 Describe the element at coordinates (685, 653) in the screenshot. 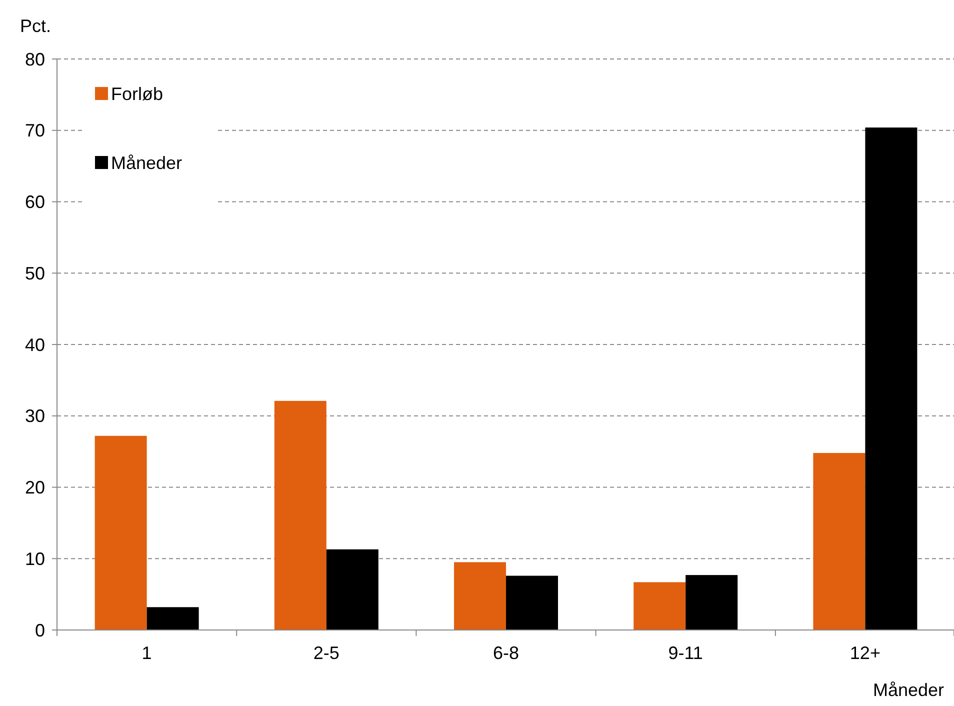

I see `x-tick-label: 9-11` at that location.